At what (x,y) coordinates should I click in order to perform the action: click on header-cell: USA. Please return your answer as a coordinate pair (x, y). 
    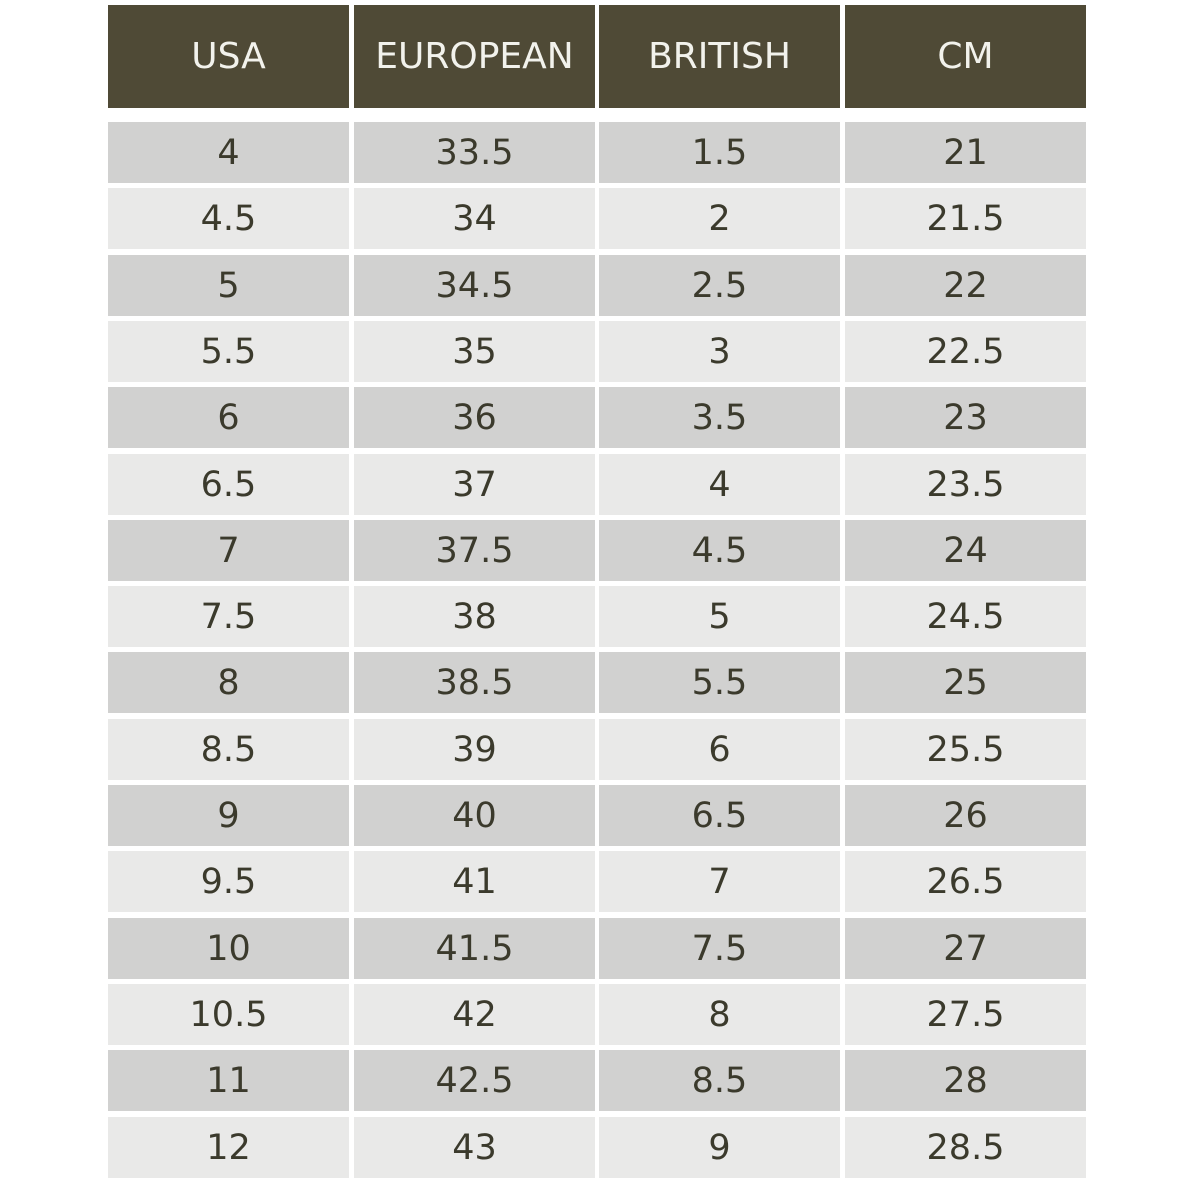
    Looking at the image, I should click on (228, 56).